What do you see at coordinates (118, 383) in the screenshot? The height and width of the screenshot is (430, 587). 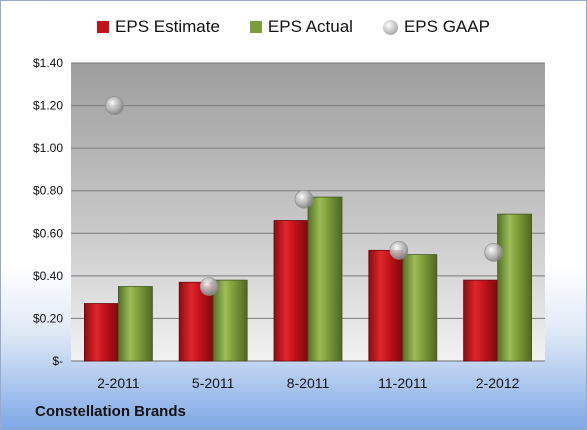 I see `x-tick-label: 2-2011` at bounding box center [118, 383].